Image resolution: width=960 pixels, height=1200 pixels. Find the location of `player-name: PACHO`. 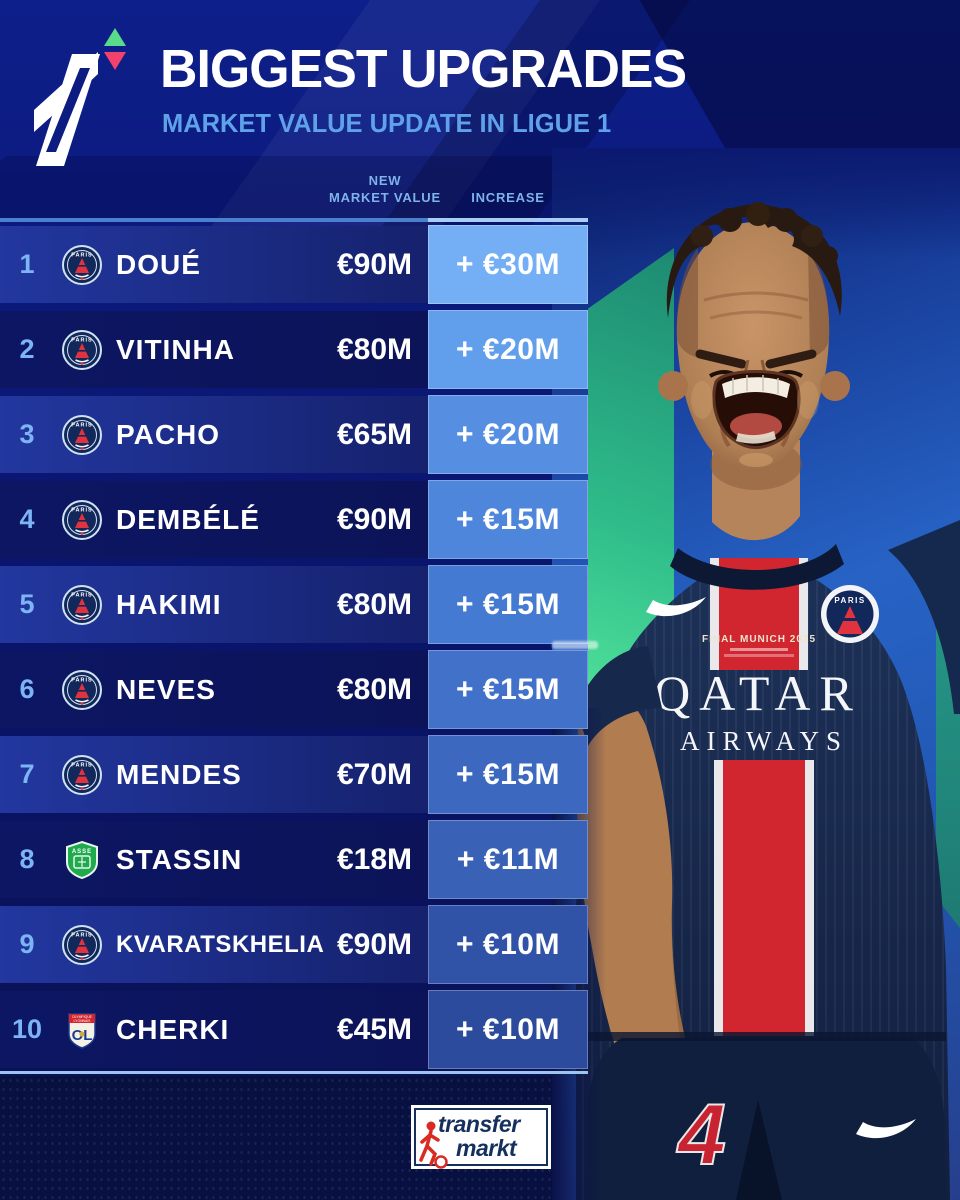

player-name: PACHO is located at coordinates (168, 434).